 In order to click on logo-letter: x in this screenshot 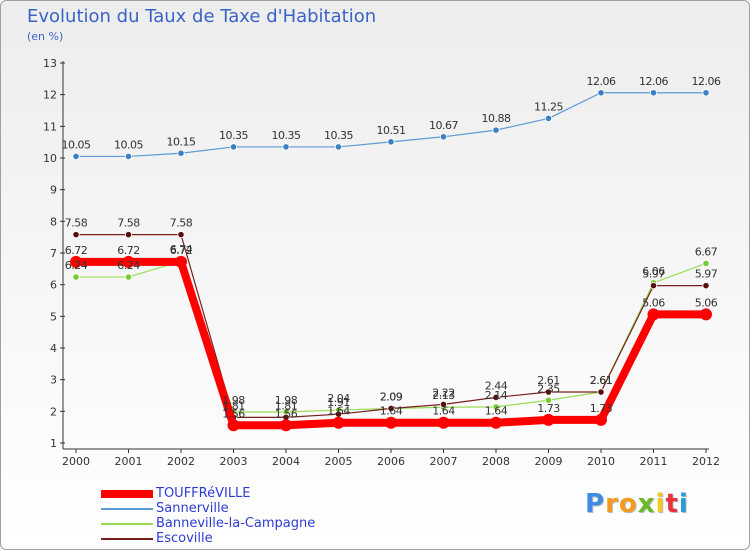, I will do `click(646, 504)`.